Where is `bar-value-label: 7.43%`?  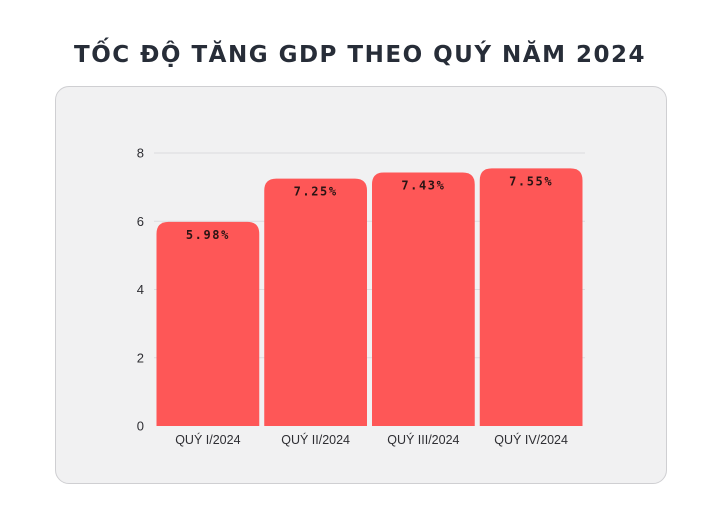 bar-value-label: 7.43% is located at coordinates (423, 185).